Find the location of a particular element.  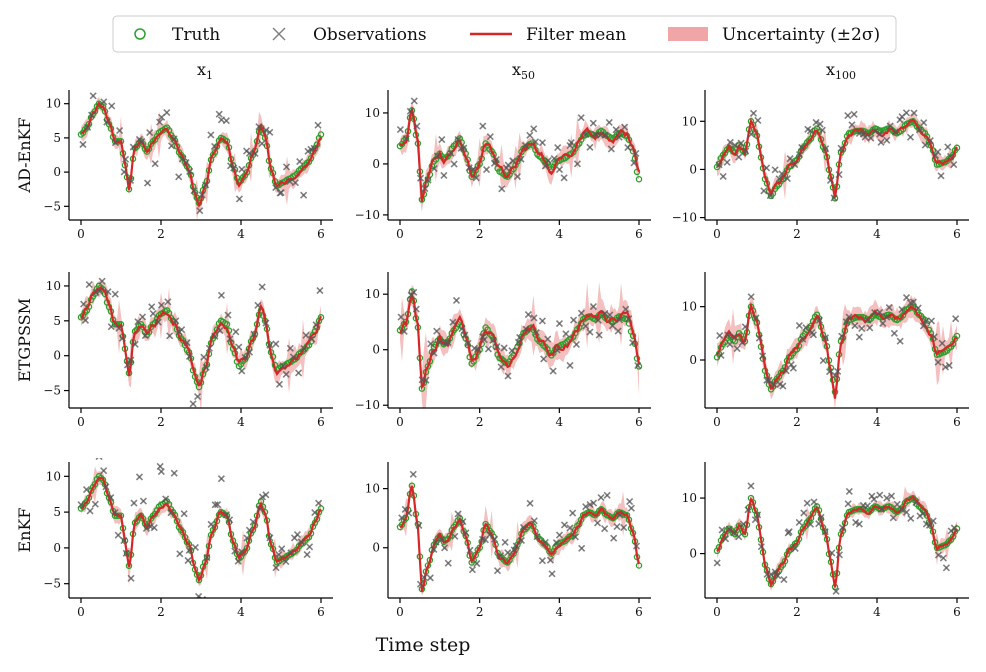

panel-ad-enkf-x100: −10 0 10 0 2 4 6 is located at coordinates (820, 165).